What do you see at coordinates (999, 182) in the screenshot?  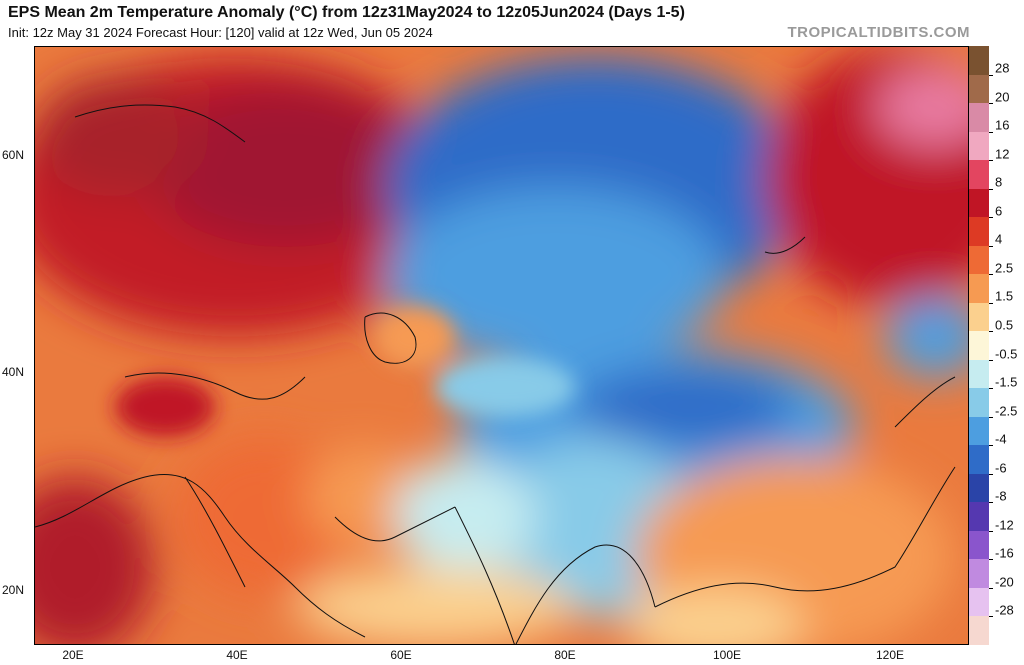 I see `colorbar-label: 8` at bounding box center [999, 182].